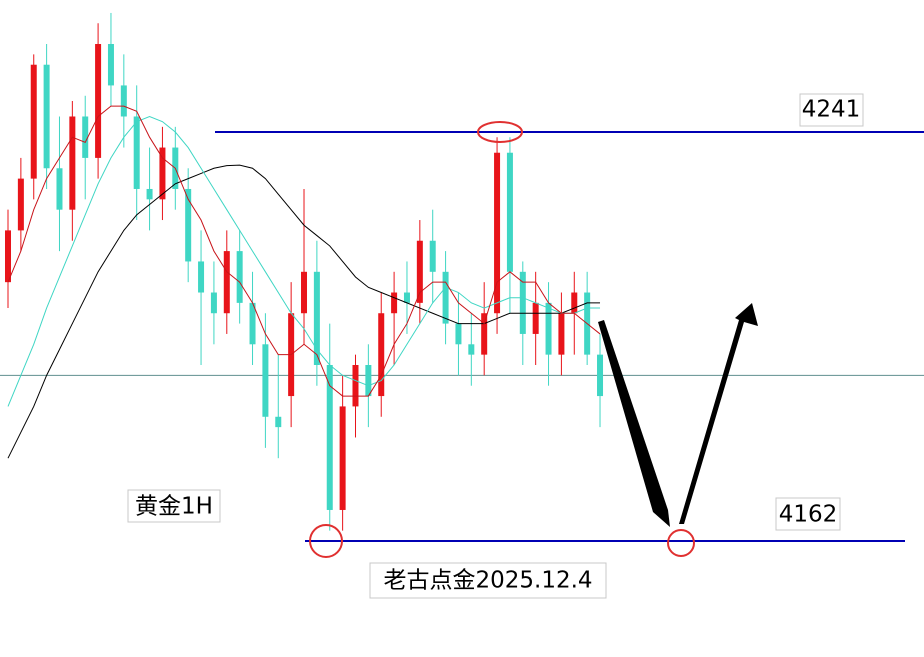 This screenshot has height=657, width=924. I want to click on low-marker, so click(326, 541).